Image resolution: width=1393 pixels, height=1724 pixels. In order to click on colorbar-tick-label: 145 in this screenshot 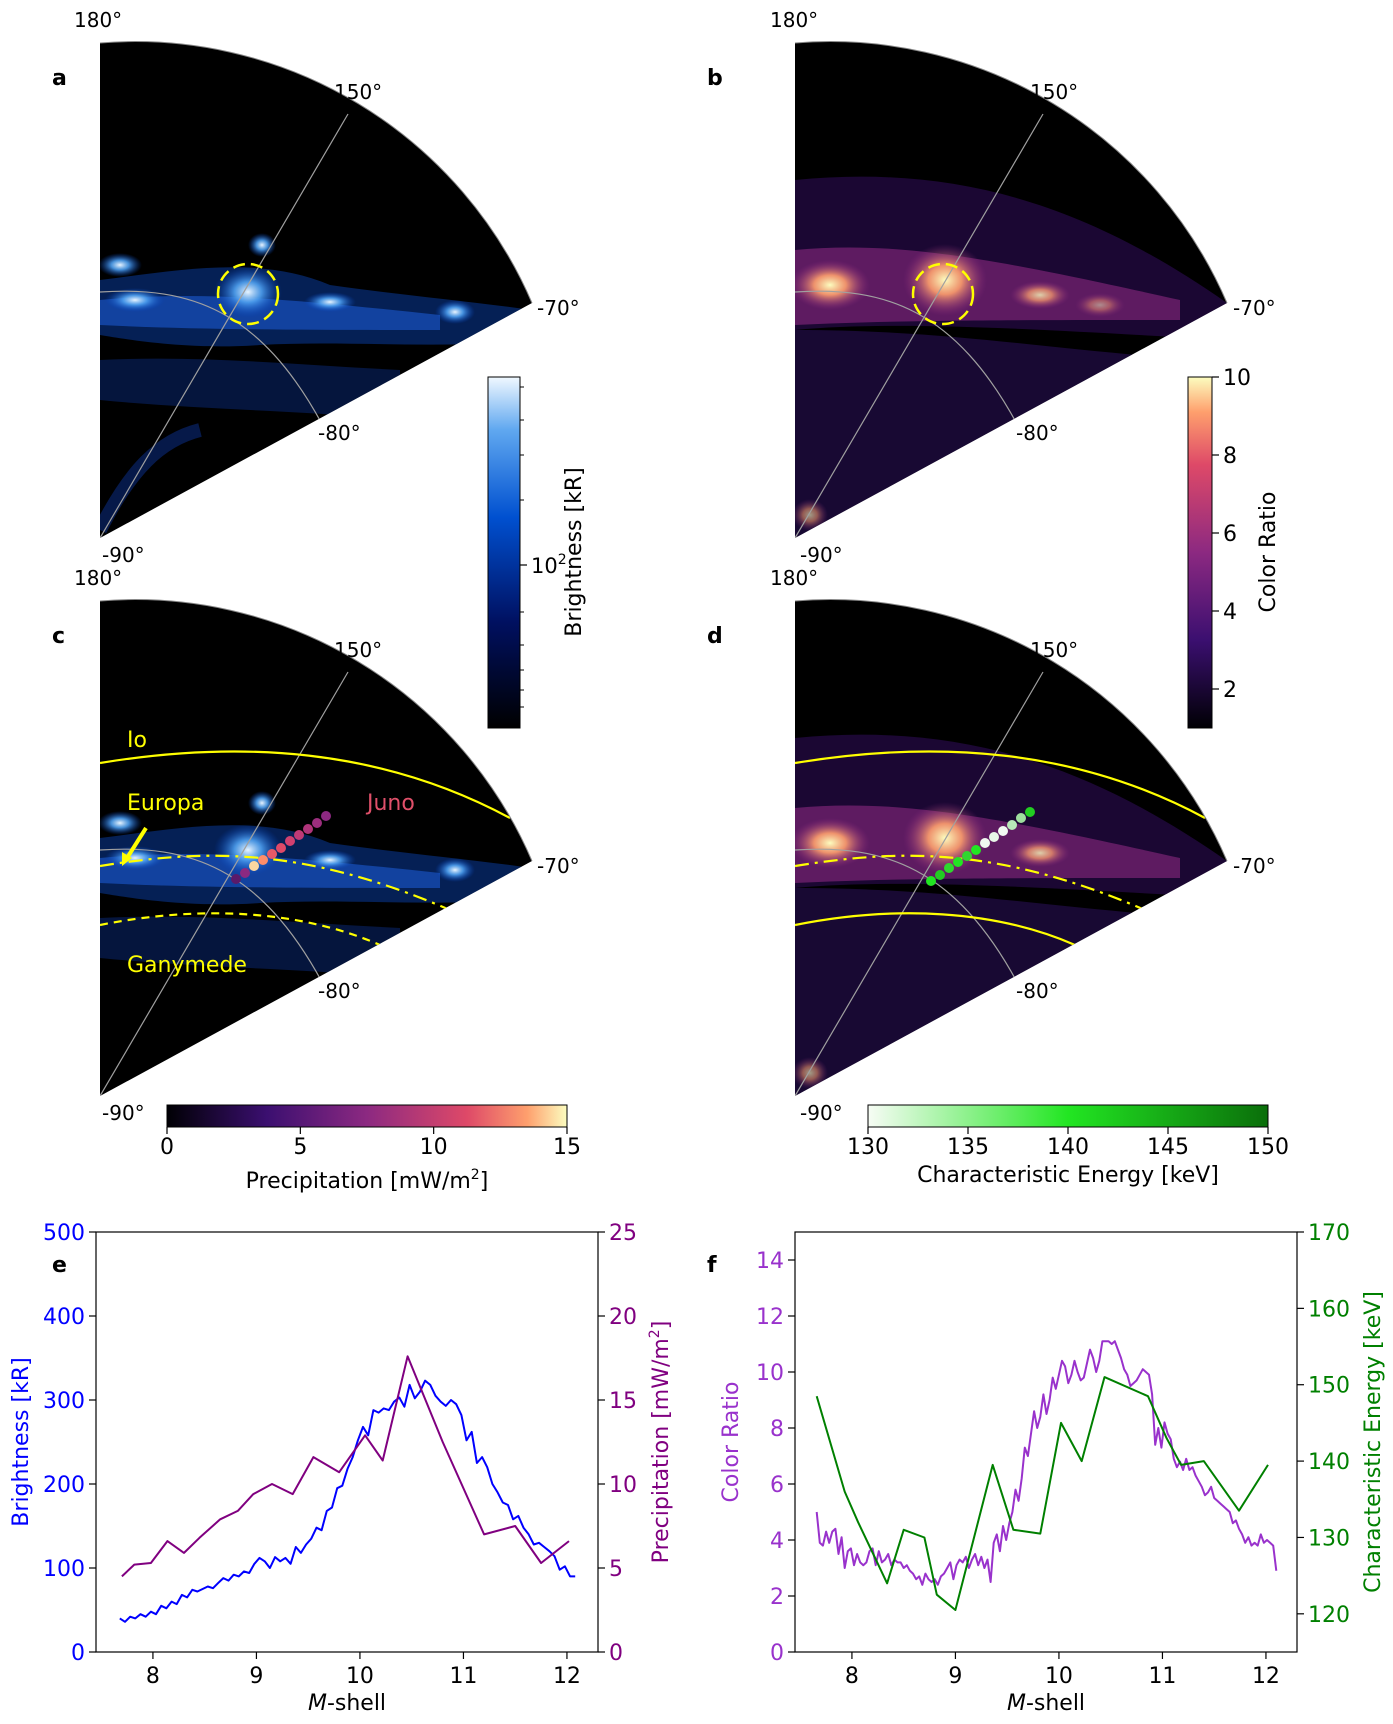, I will do `click(1168, 1147)`.